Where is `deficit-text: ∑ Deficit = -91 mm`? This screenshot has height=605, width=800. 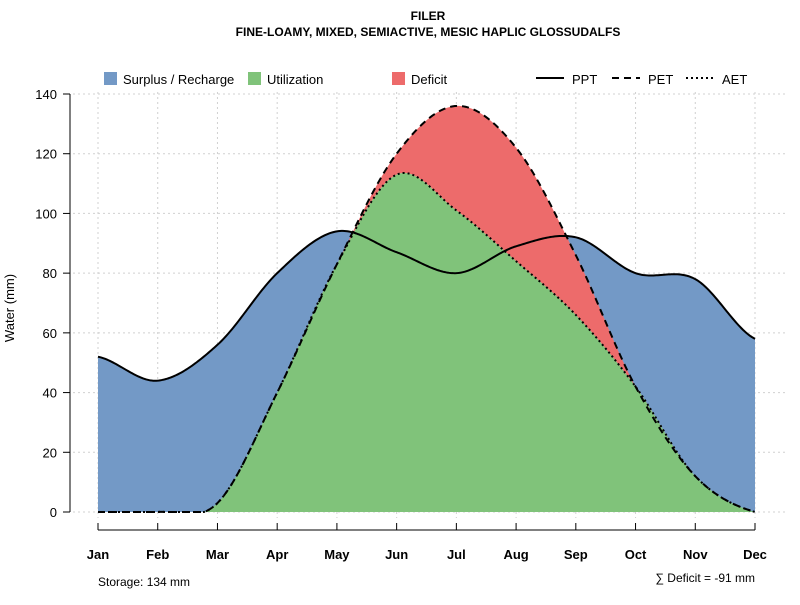
deficit-text: ∑ Deficit = -91 mm is located at coordinates (705, 578).